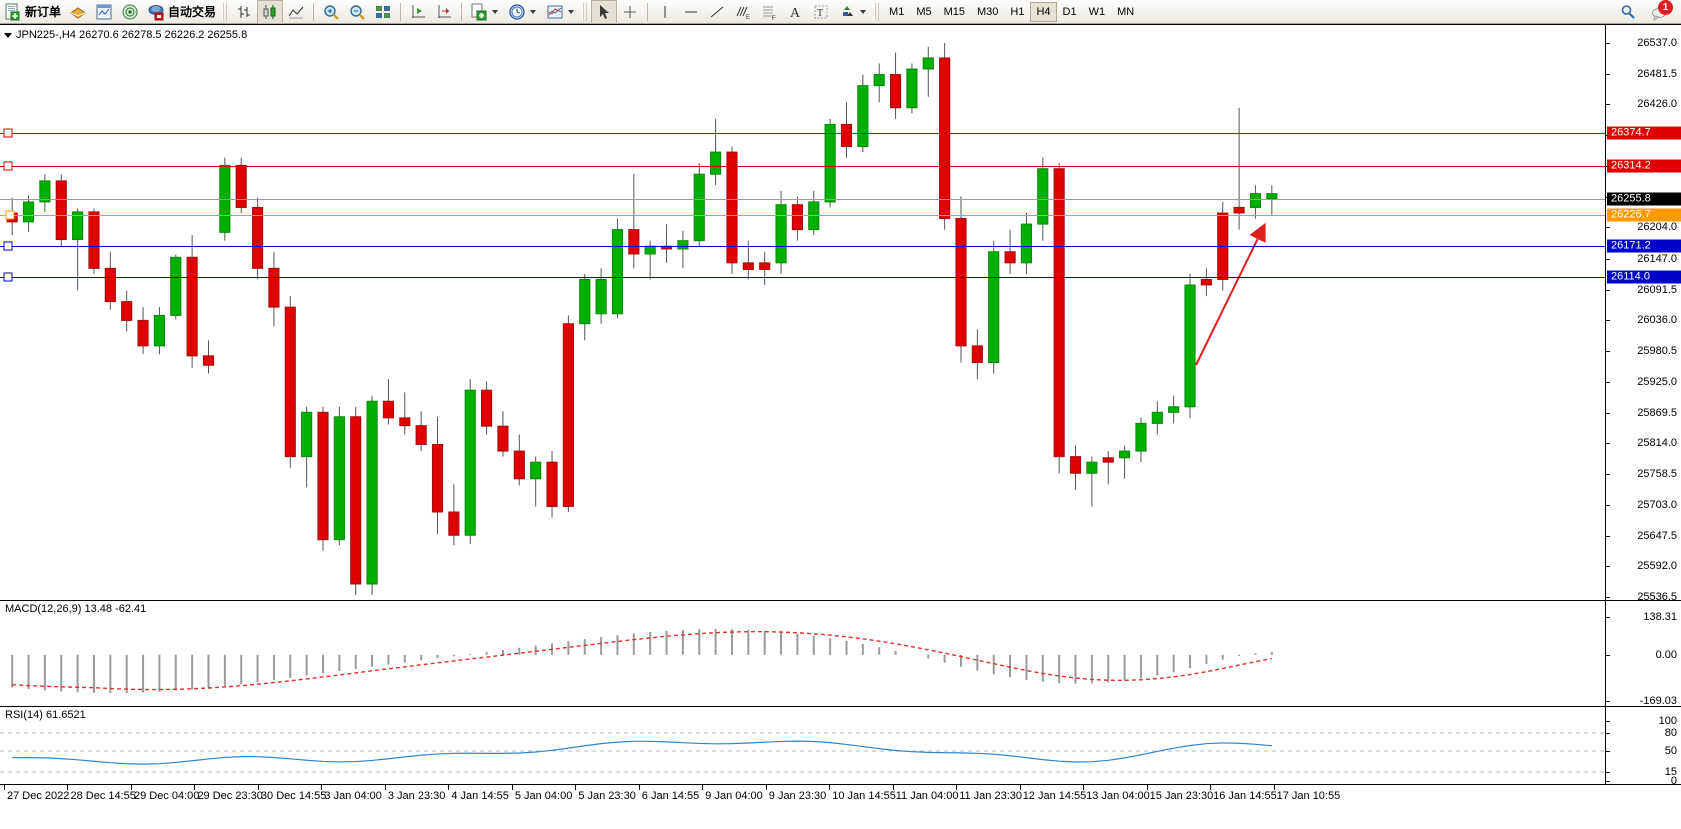 The height and width of the screenshot is (829, 1681). What do you see at coordinates (924, 11) in the screenshot?
I see `timeframe-m5: M5` at bounding box center [924, 11].